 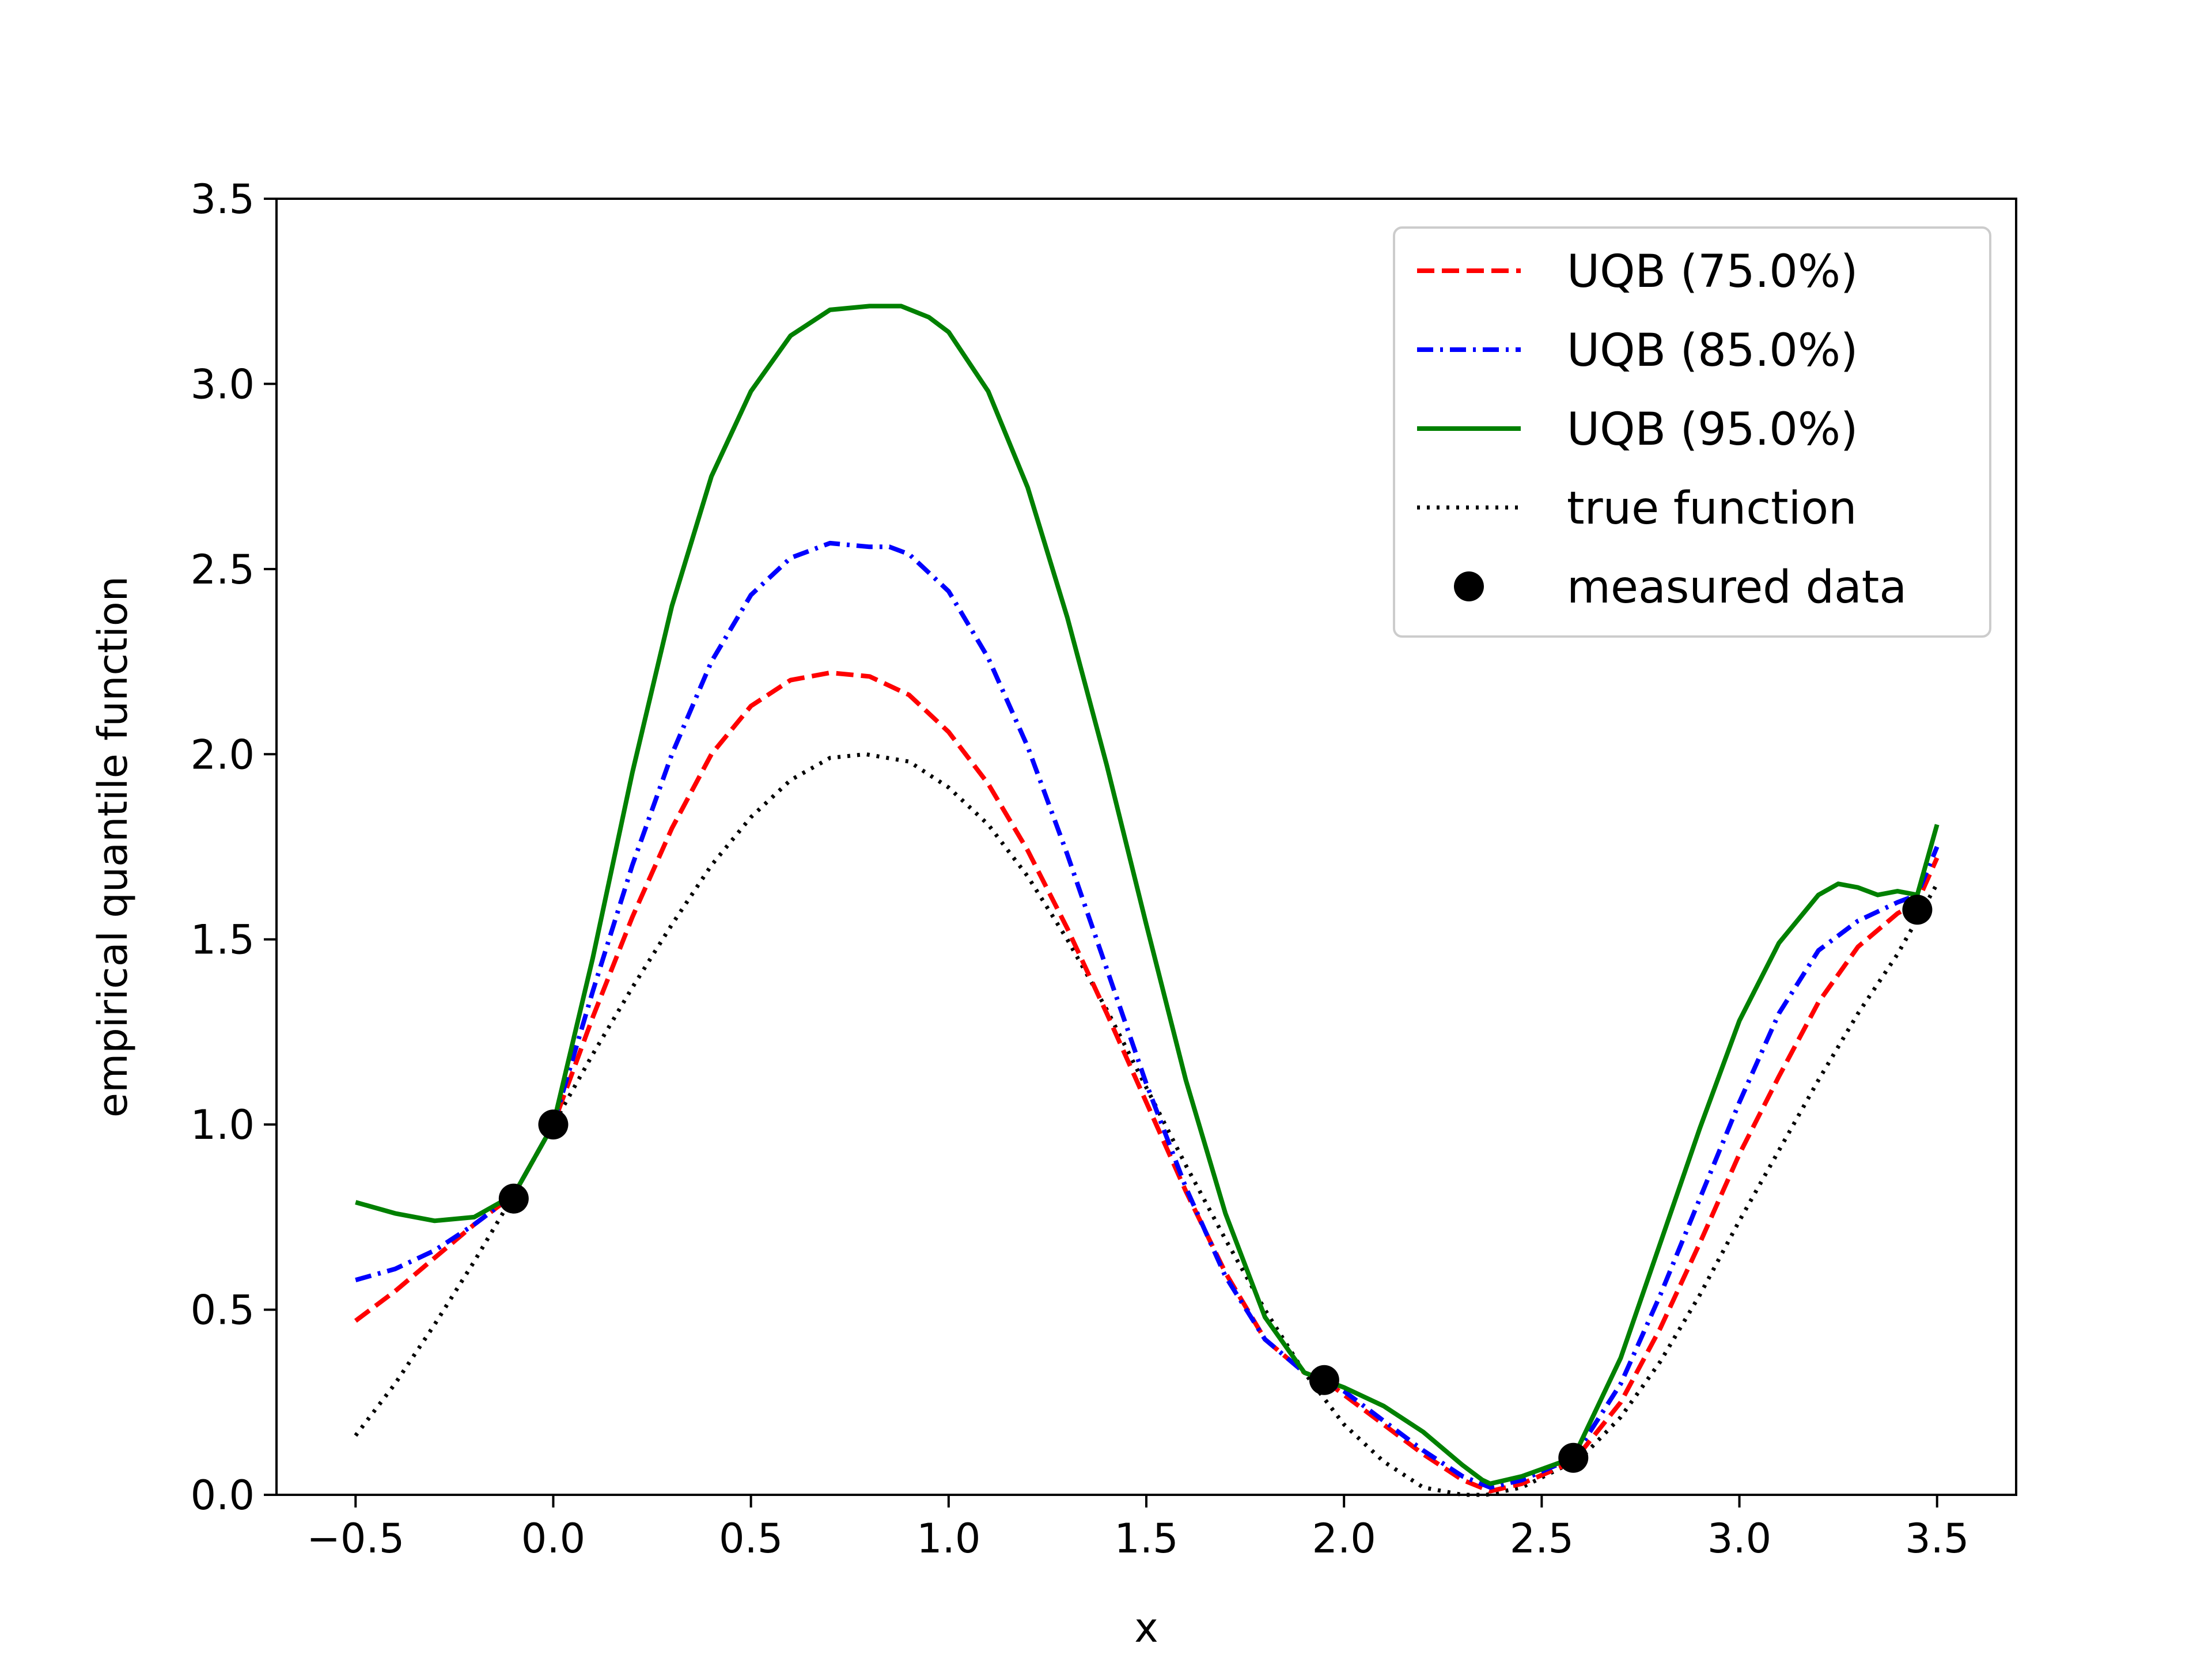 I want to click on y-tick-label: 1.5, so click(x=223, y=940).